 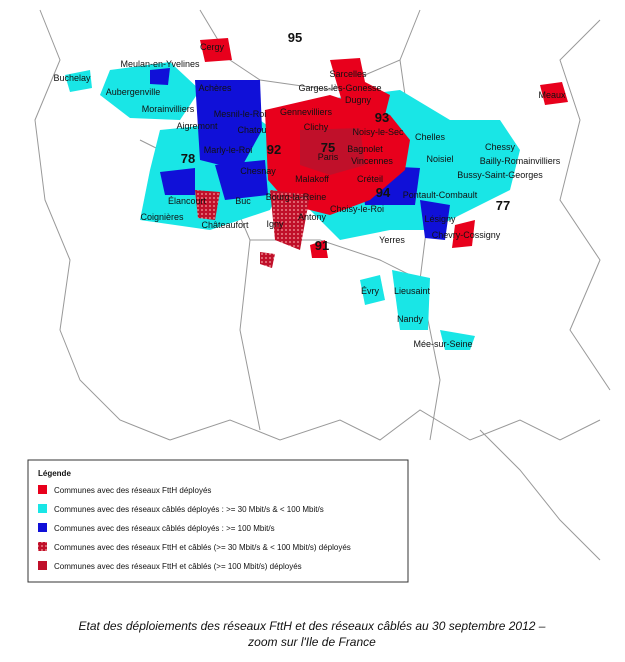 What do you see at coordinates (162, 217) in the screenshot?
I see `place-label: Coignières` at bounding box center [162, 217].